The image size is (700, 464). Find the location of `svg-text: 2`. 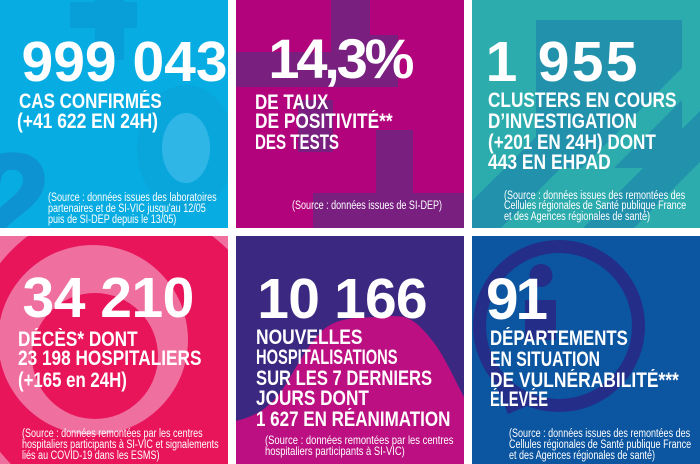

svg-text: 2 is located at coordinates (25, 177).